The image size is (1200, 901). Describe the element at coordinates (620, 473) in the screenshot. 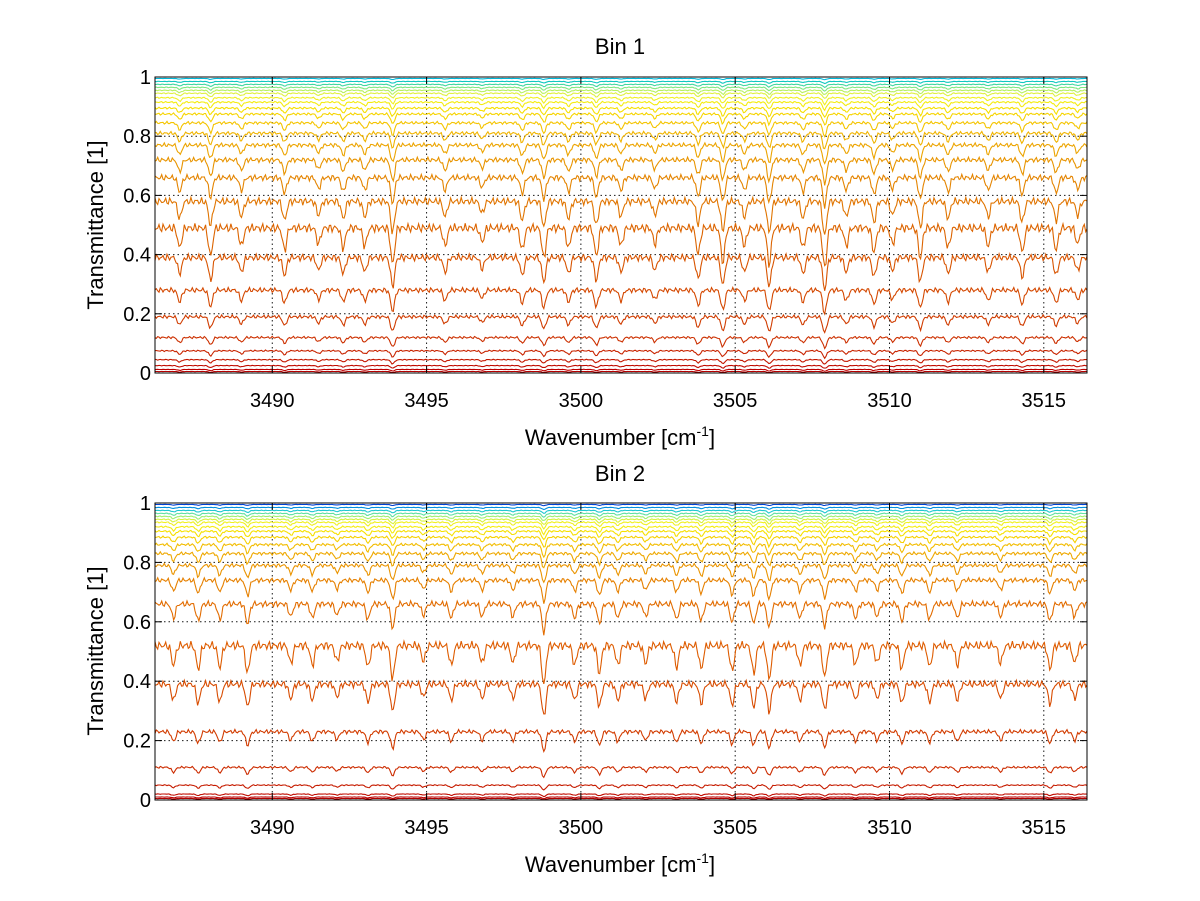

I see `plot-title: Bin 2` at that location.